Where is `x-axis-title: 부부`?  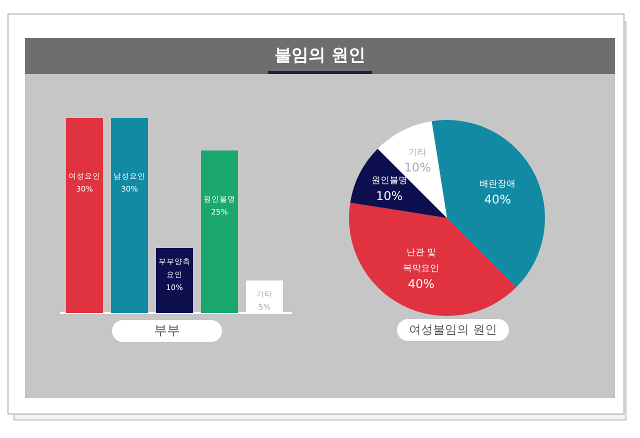 x-axis-title: 부부 is located at coordinates (167, 331).